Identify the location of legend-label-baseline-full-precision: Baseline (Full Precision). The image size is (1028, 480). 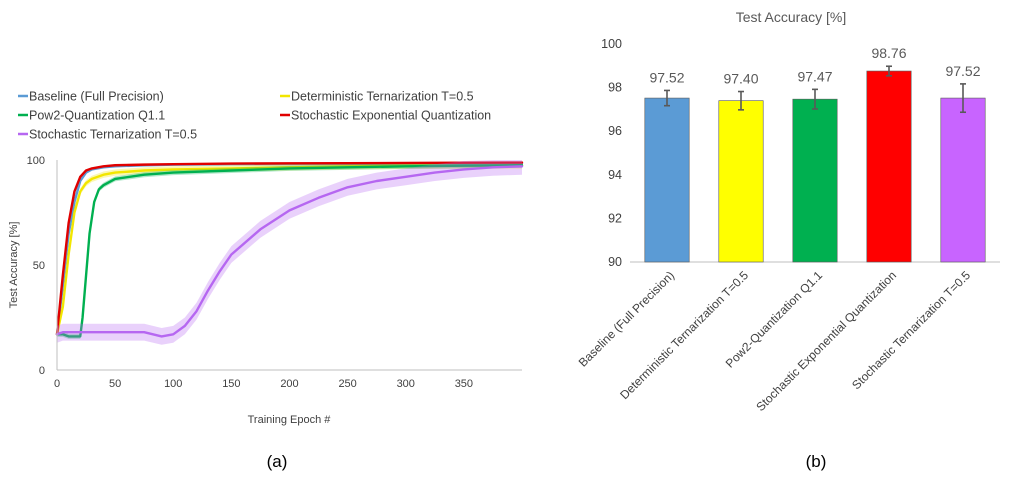
(96, 97).